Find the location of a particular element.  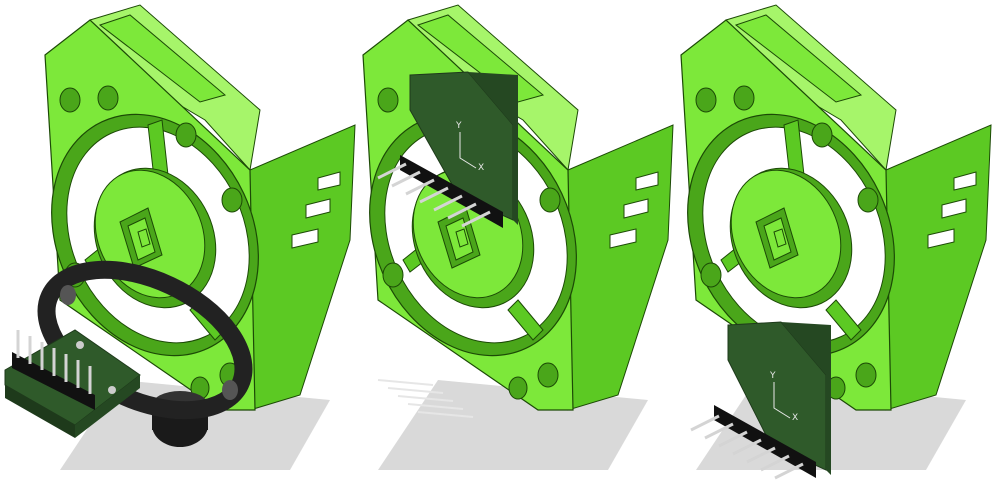

sensor-board-small is located at coordinates (72, 383).